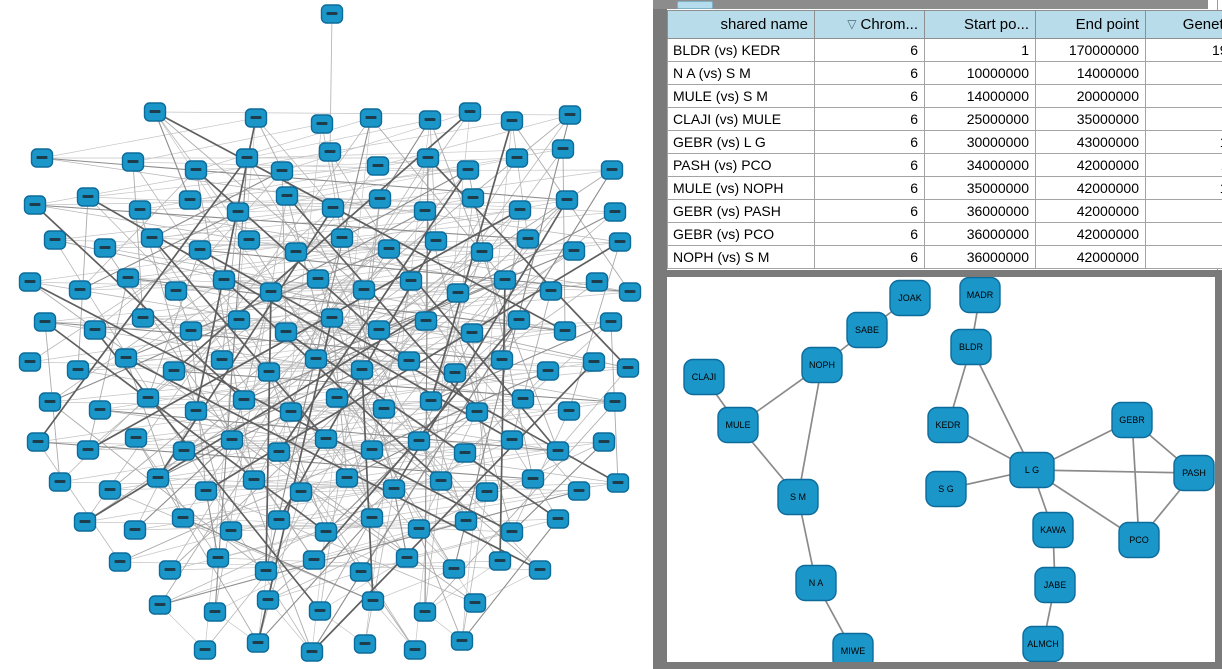 This screenshot has height=669, width=1222. I want to click on cell-value: 10.5, so click(1183, 188).